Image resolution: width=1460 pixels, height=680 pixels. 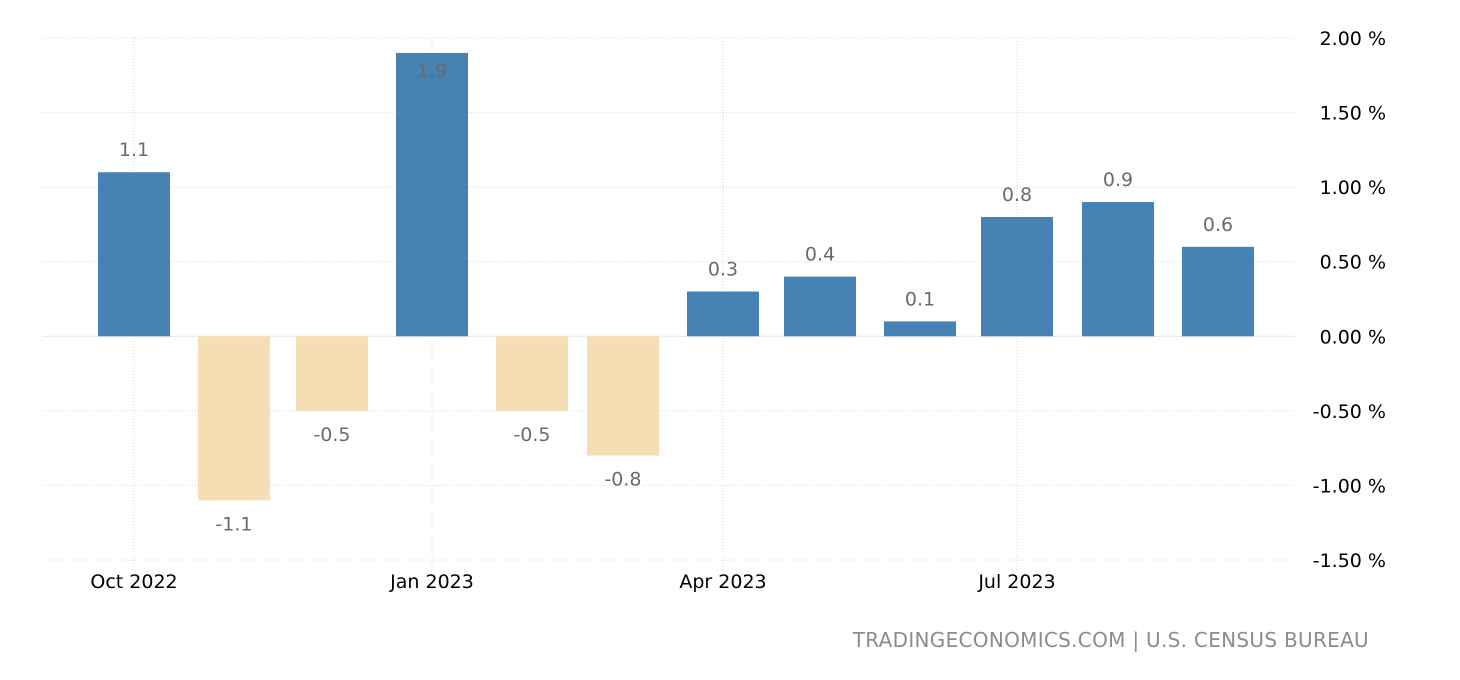 I want to click on data-label: 0.8, so click(x=1017, y=195).